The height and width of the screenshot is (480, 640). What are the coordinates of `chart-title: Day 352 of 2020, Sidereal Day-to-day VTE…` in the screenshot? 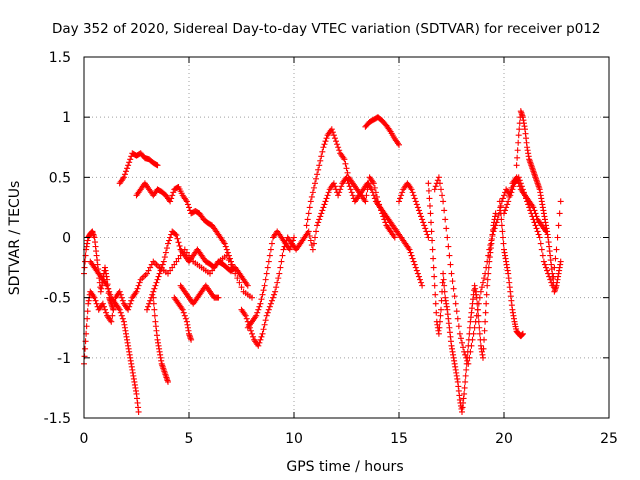 It's located at (326, 29).